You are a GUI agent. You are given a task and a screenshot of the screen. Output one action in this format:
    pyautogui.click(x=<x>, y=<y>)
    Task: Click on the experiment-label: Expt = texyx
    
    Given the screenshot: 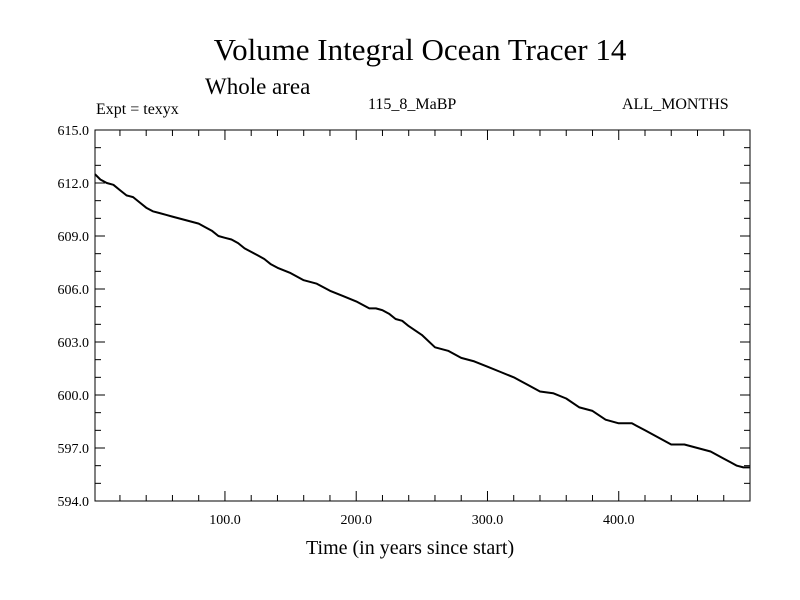 What is the action you would take?
    pyautogui.click(x=137, y=109)
    